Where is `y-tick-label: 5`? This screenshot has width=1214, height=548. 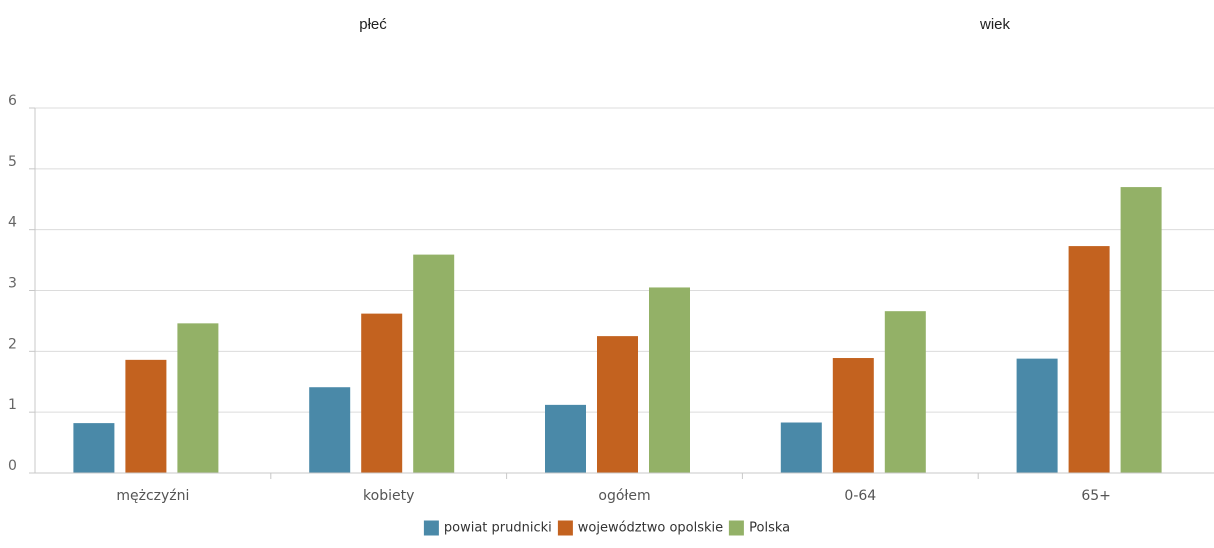
y-tick-label: 5 is located at coordinates (12, 162).